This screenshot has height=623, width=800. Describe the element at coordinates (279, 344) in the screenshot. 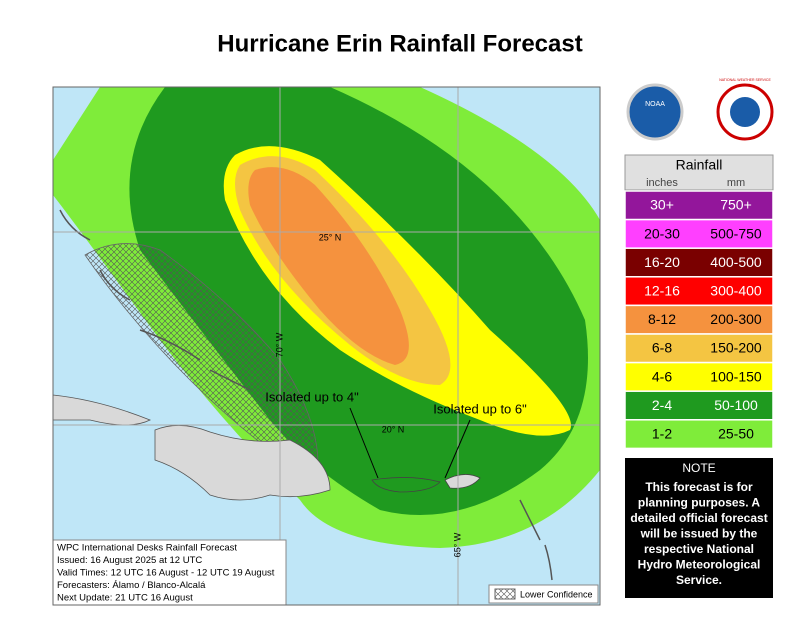

I see `grid-label: 70° W` at that location.